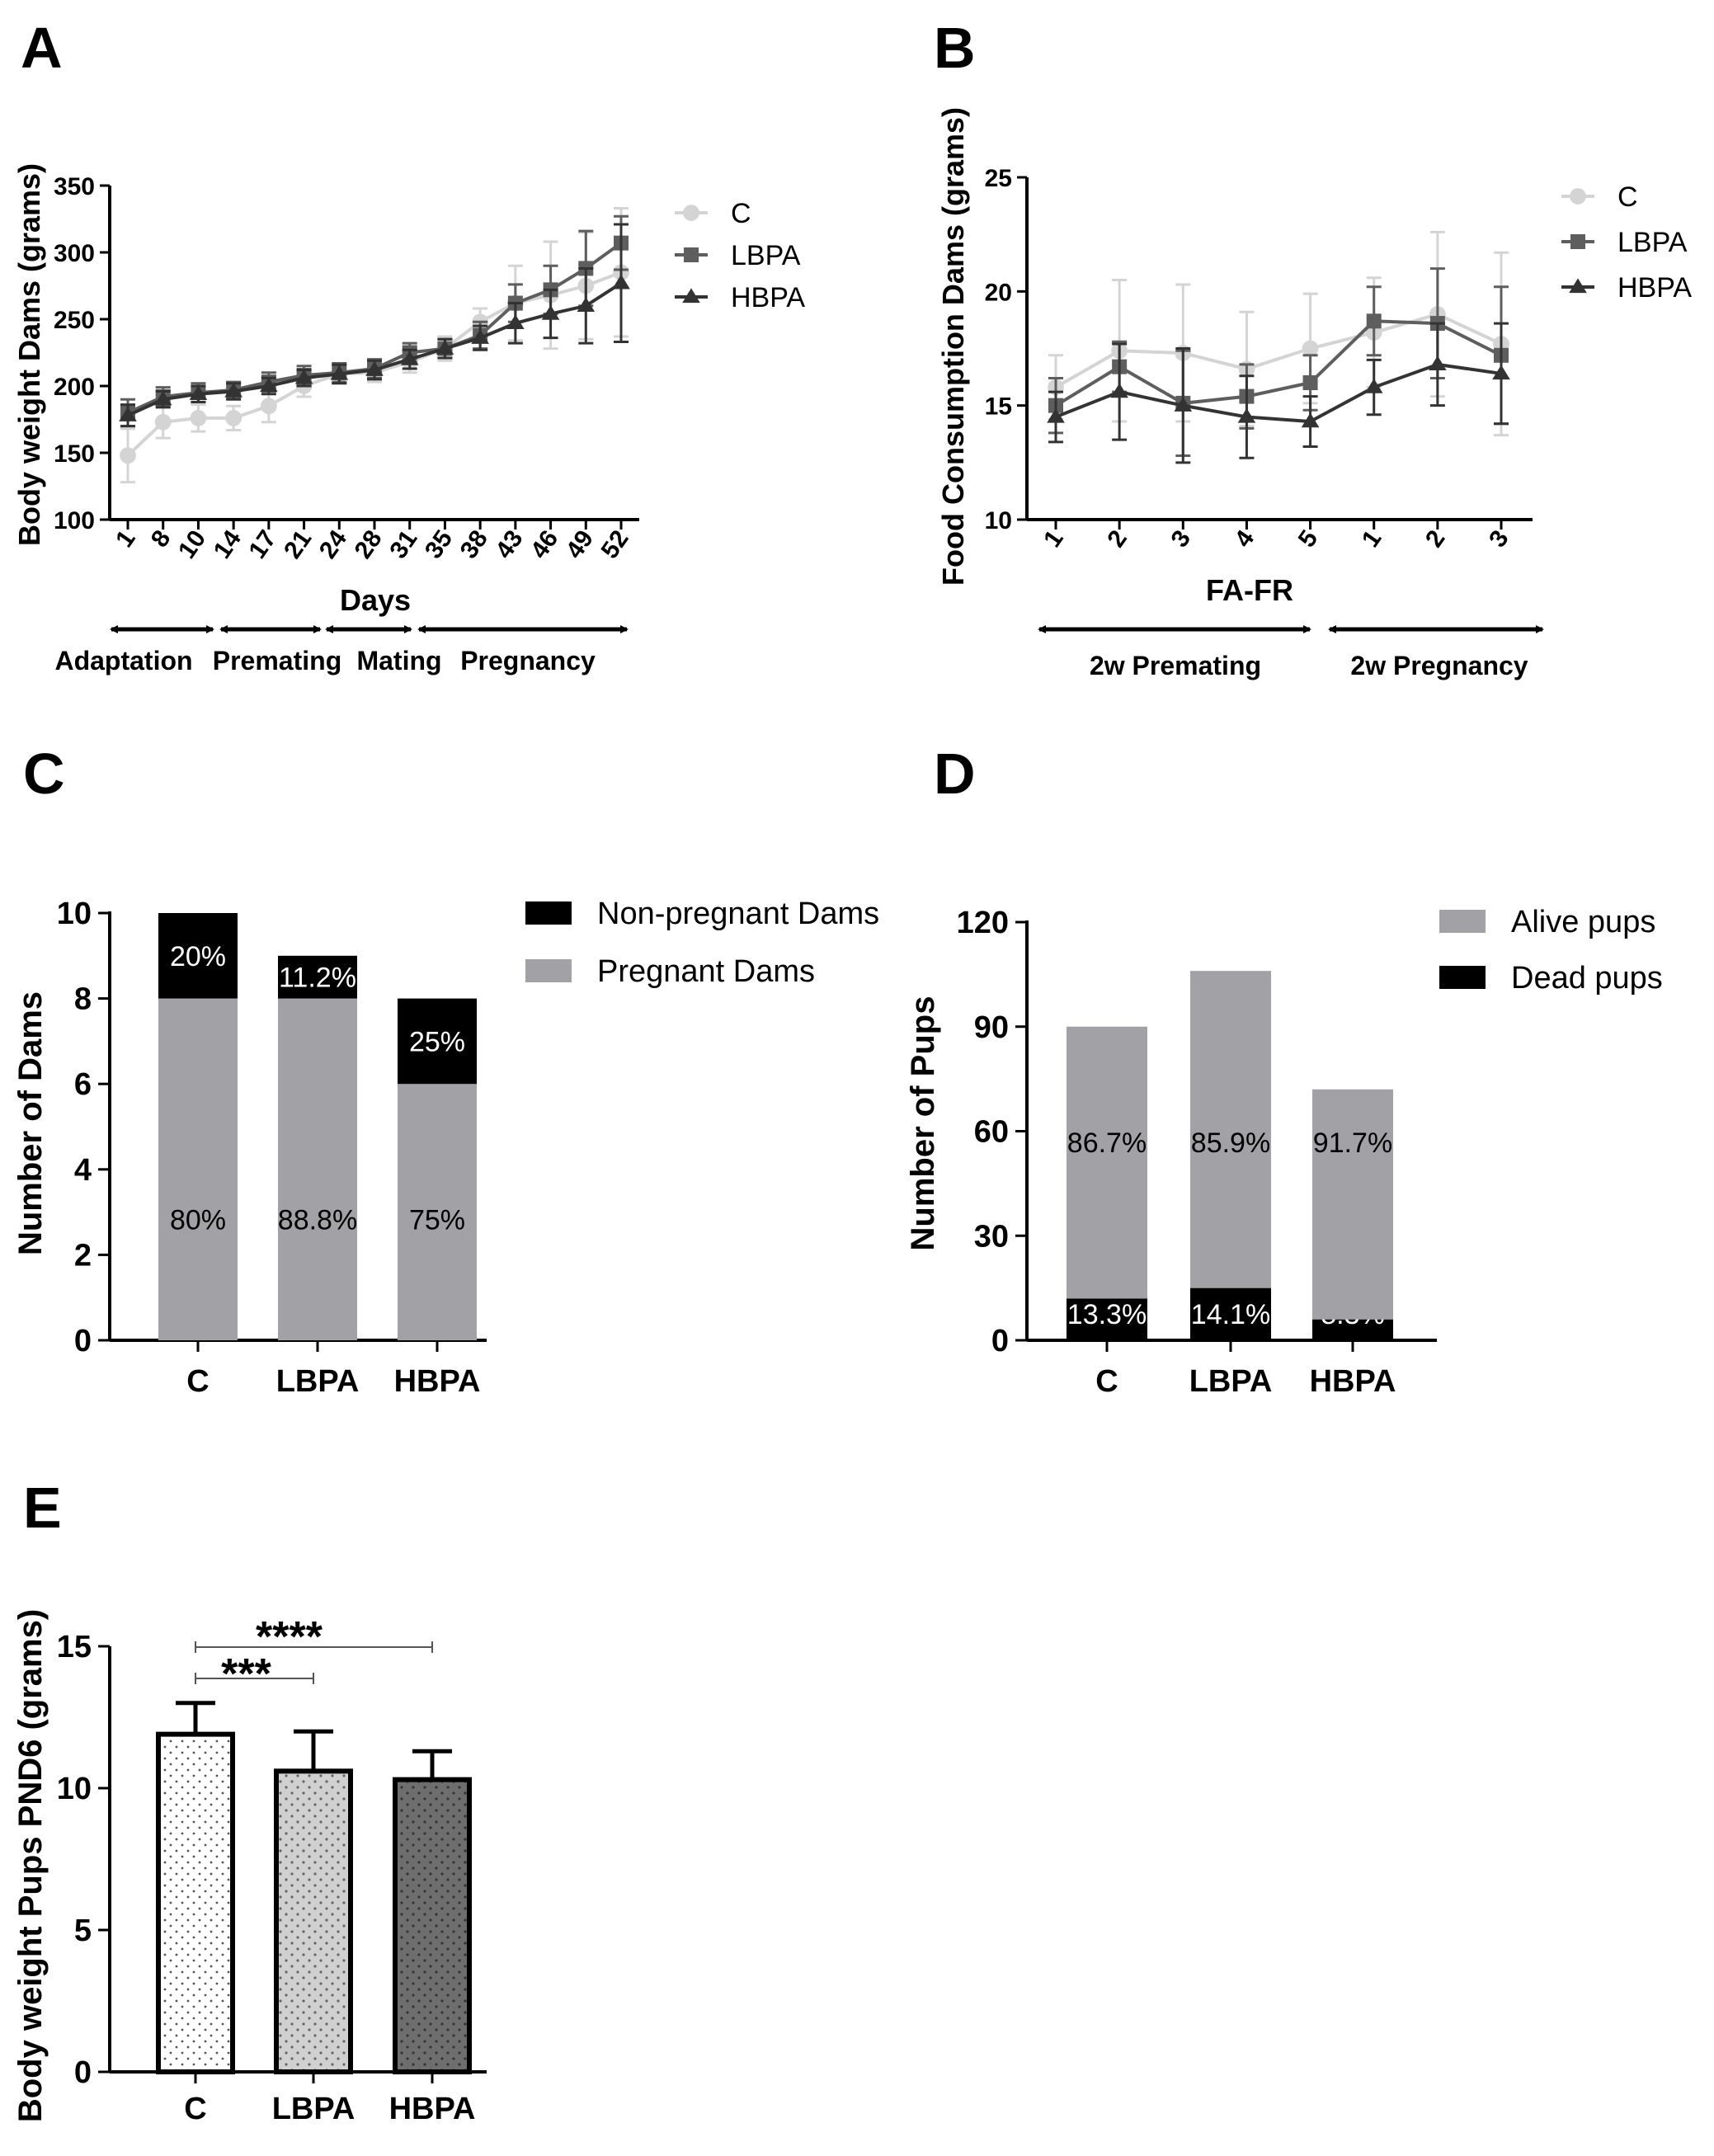 The image size is (1714, 2156). Describe the element at coordinates (766, 255) in the screenshot. I see `panel-a-legend-label-lbpa: LBPA` at that location.